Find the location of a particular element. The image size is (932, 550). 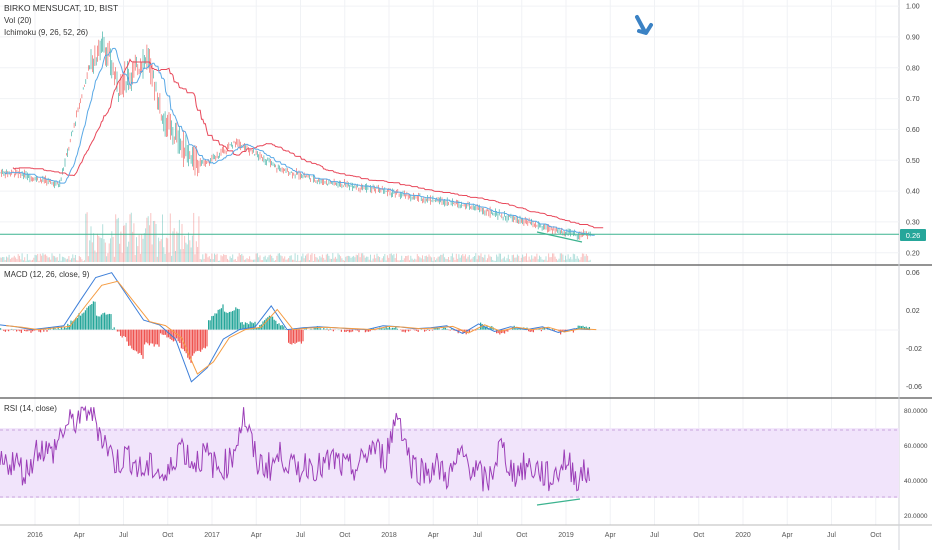

price-trendline is located at coordinates (559, 237).